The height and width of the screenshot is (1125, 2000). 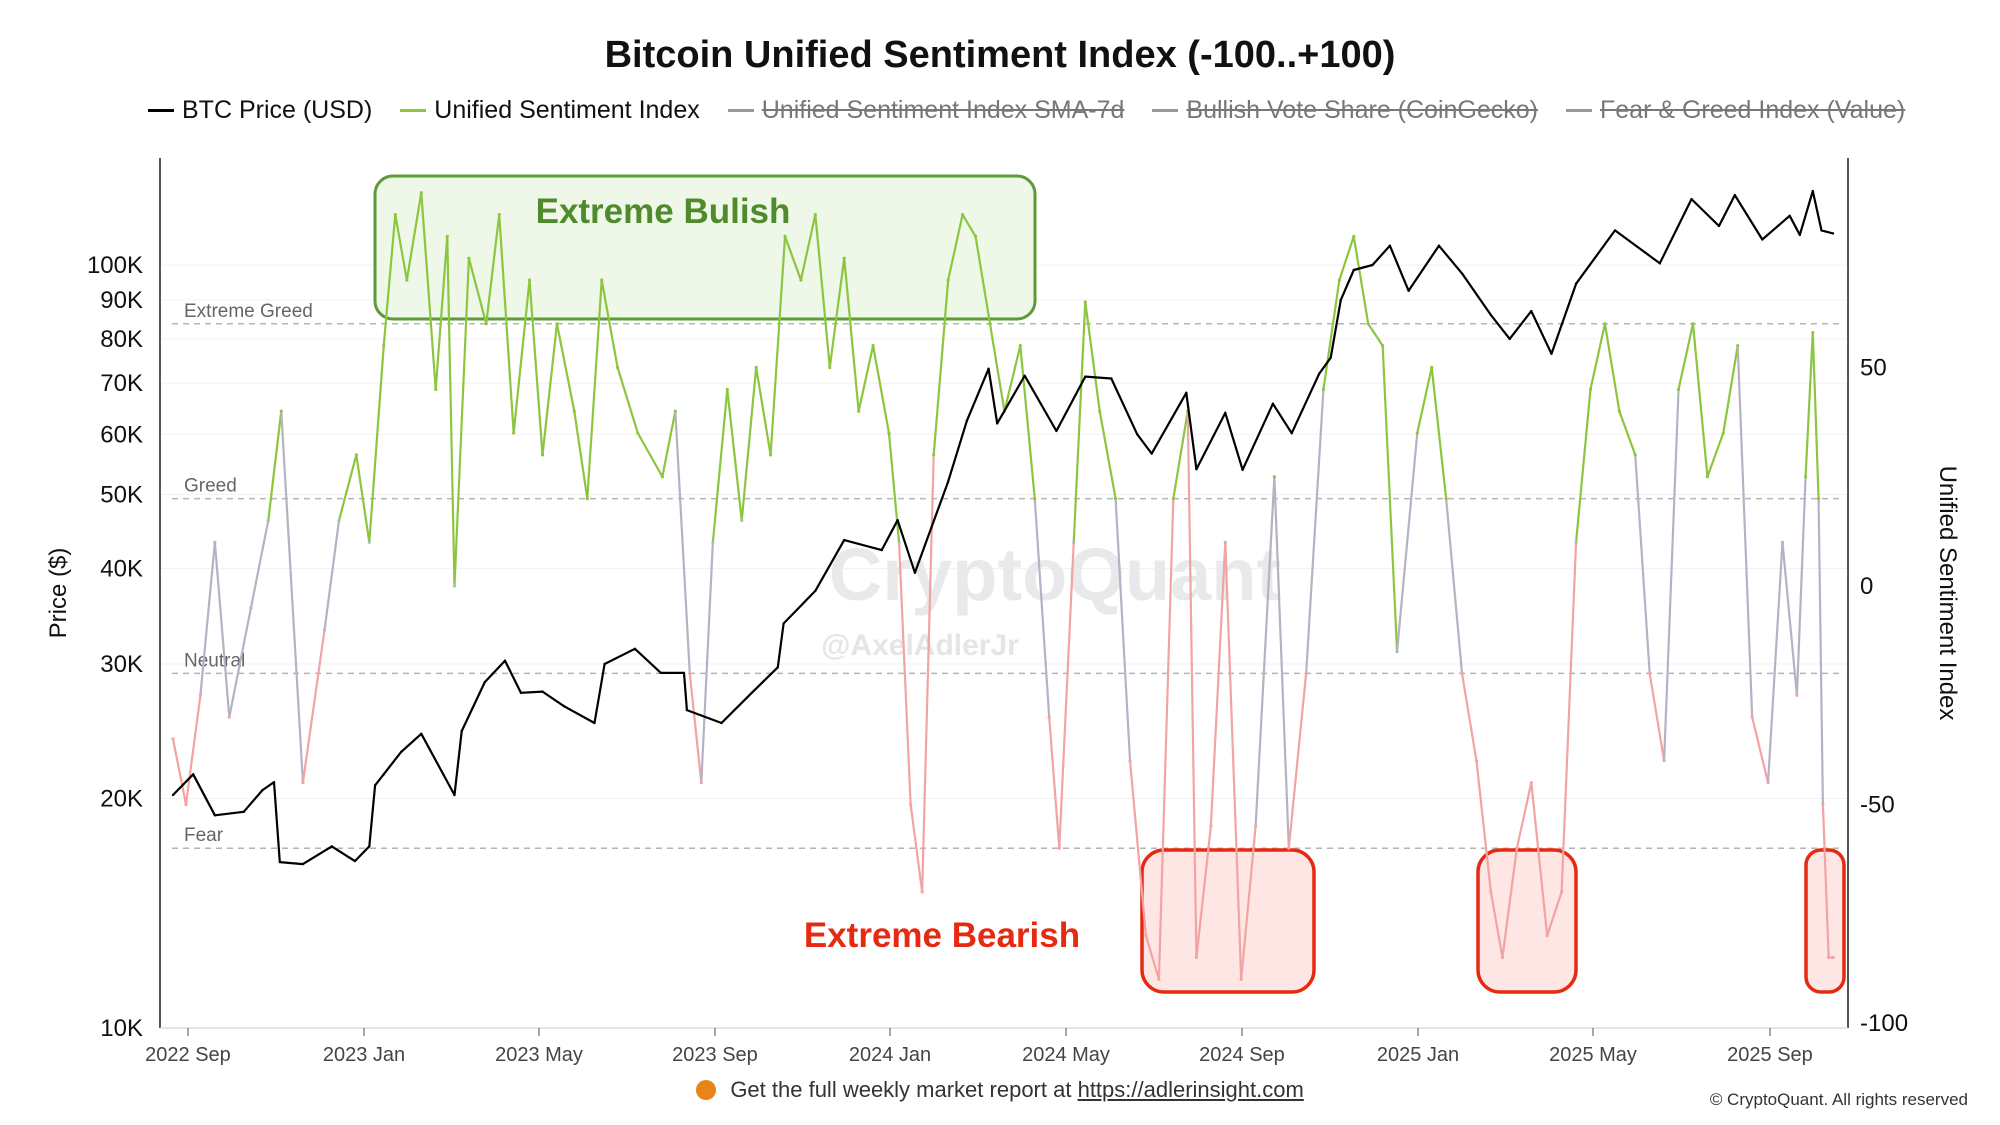 What do you see at coordinates (1345, 110) in the screenshot?
I see `legend-item-bullish-vote-share: Bullish Vote Share (CoinGecko)` at bounding box center [1345, 110].